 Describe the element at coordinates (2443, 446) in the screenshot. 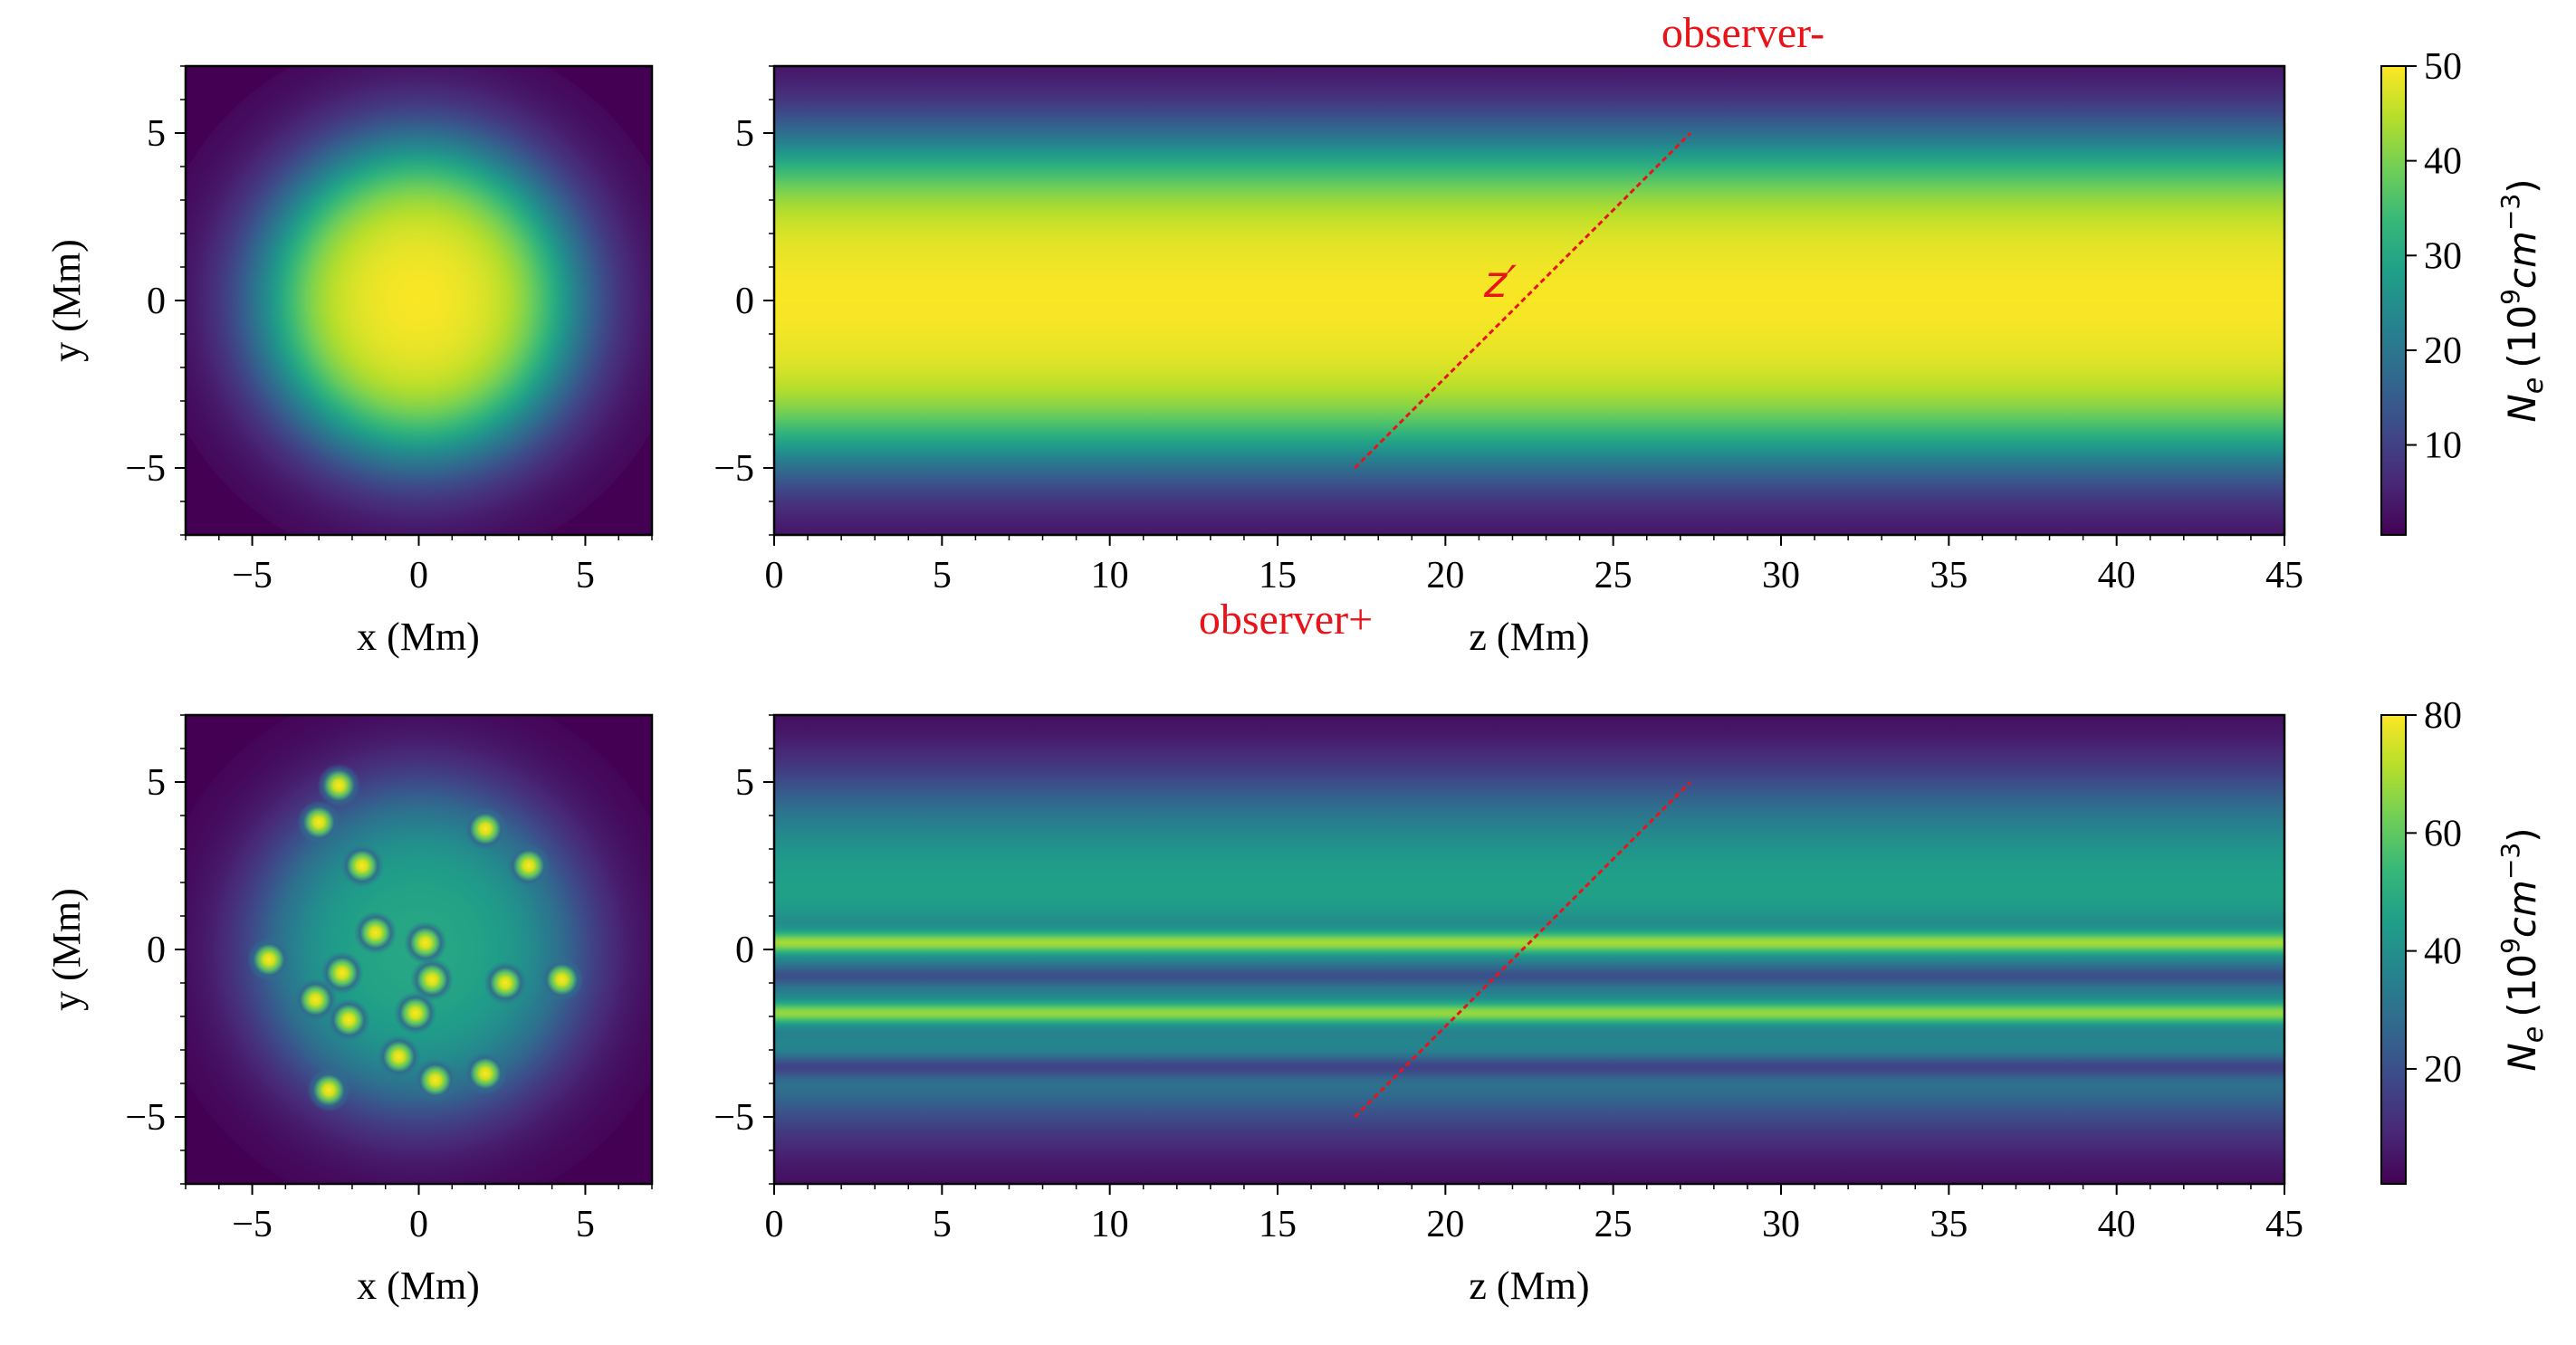

I see `cbt-tick-label-0: 10` at that location.